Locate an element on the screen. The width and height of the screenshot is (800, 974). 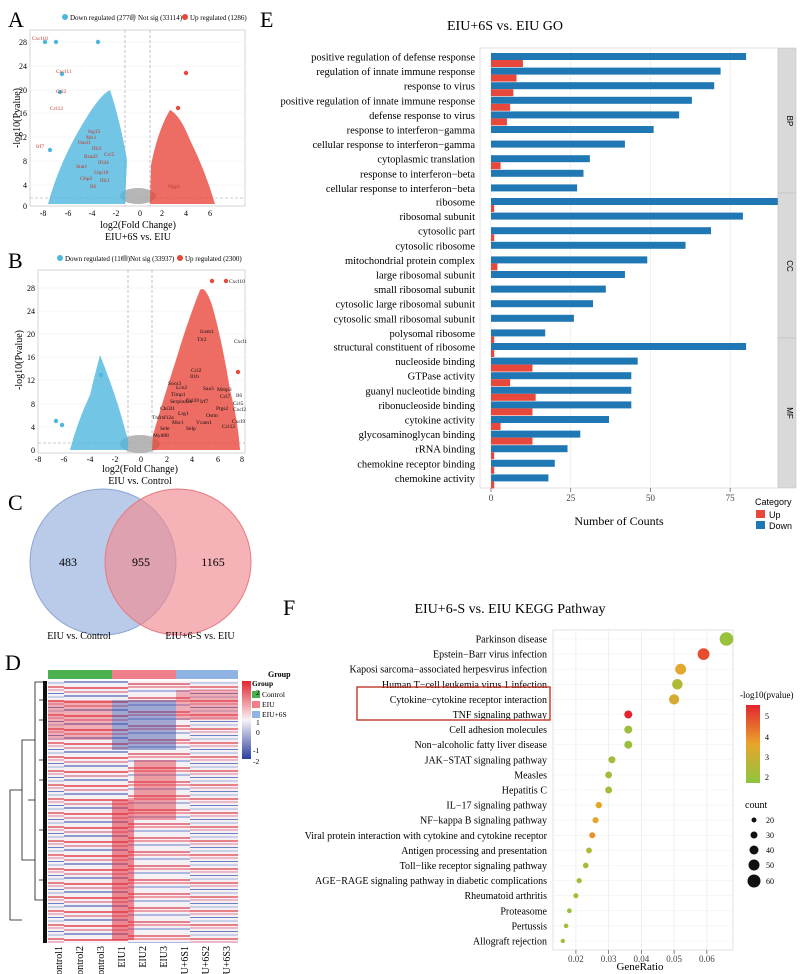
kegg-pathway-label: JAK−STAT signaling pathway is located at coordinates (486, 760).